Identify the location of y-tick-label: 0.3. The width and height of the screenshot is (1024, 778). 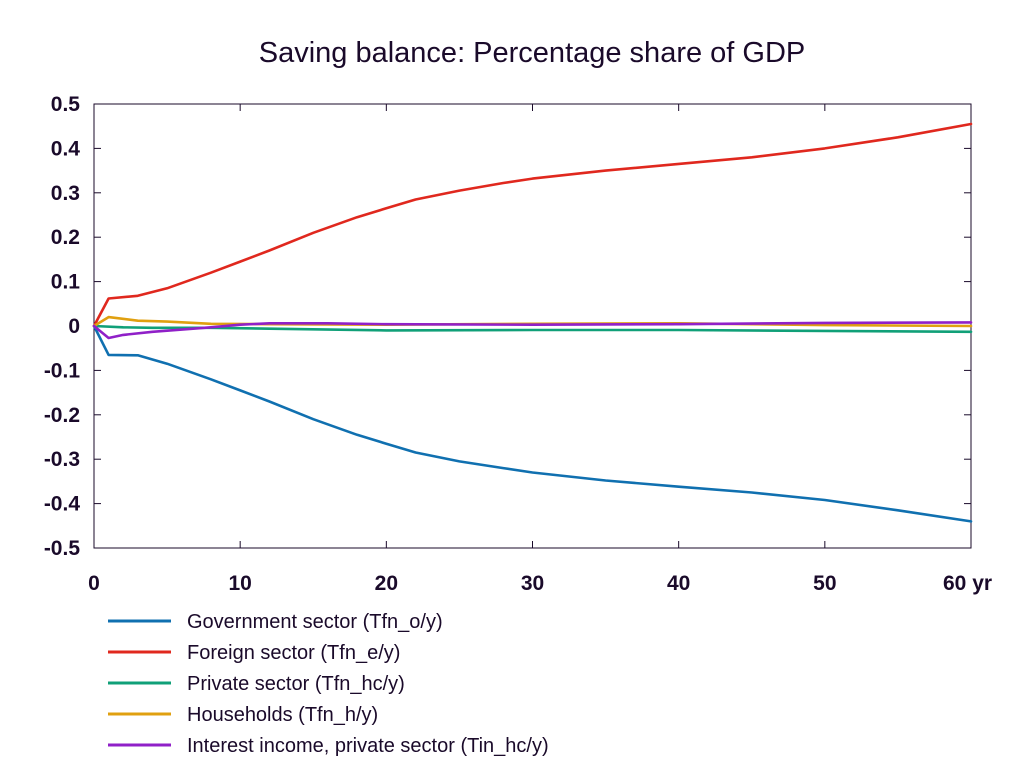
(65, 193).